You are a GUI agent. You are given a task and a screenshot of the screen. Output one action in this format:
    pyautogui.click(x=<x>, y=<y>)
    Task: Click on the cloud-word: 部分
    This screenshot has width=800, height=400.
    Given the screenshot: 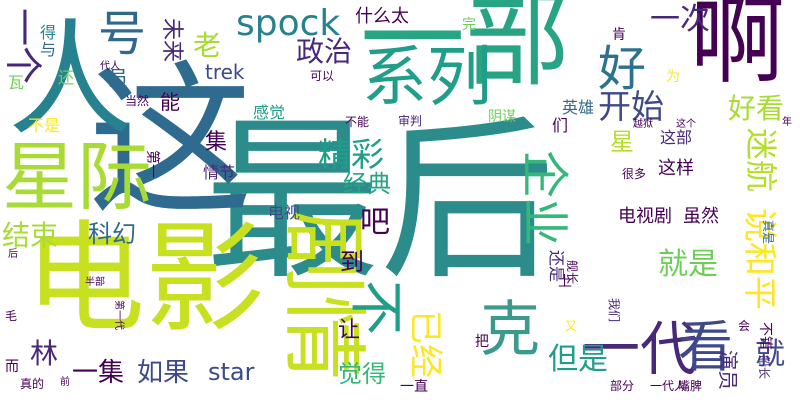 What is the action you would take?
    pyautogui.click(x=622, y=386)
    